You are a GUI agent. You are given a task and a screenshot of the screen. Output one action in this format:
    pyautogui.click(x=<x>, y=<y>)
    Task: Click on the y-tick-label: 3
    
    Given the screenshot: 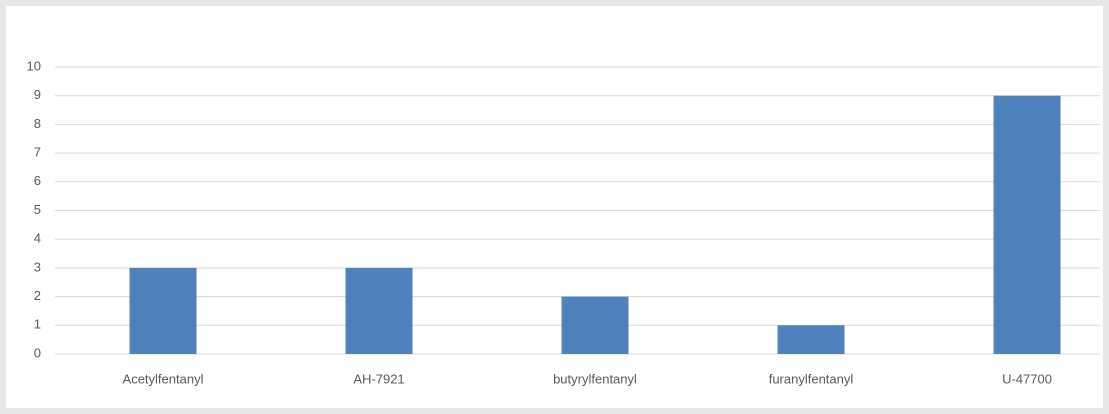 What is the action you would take?
    pyautogui.click(x=37, y=266)
    